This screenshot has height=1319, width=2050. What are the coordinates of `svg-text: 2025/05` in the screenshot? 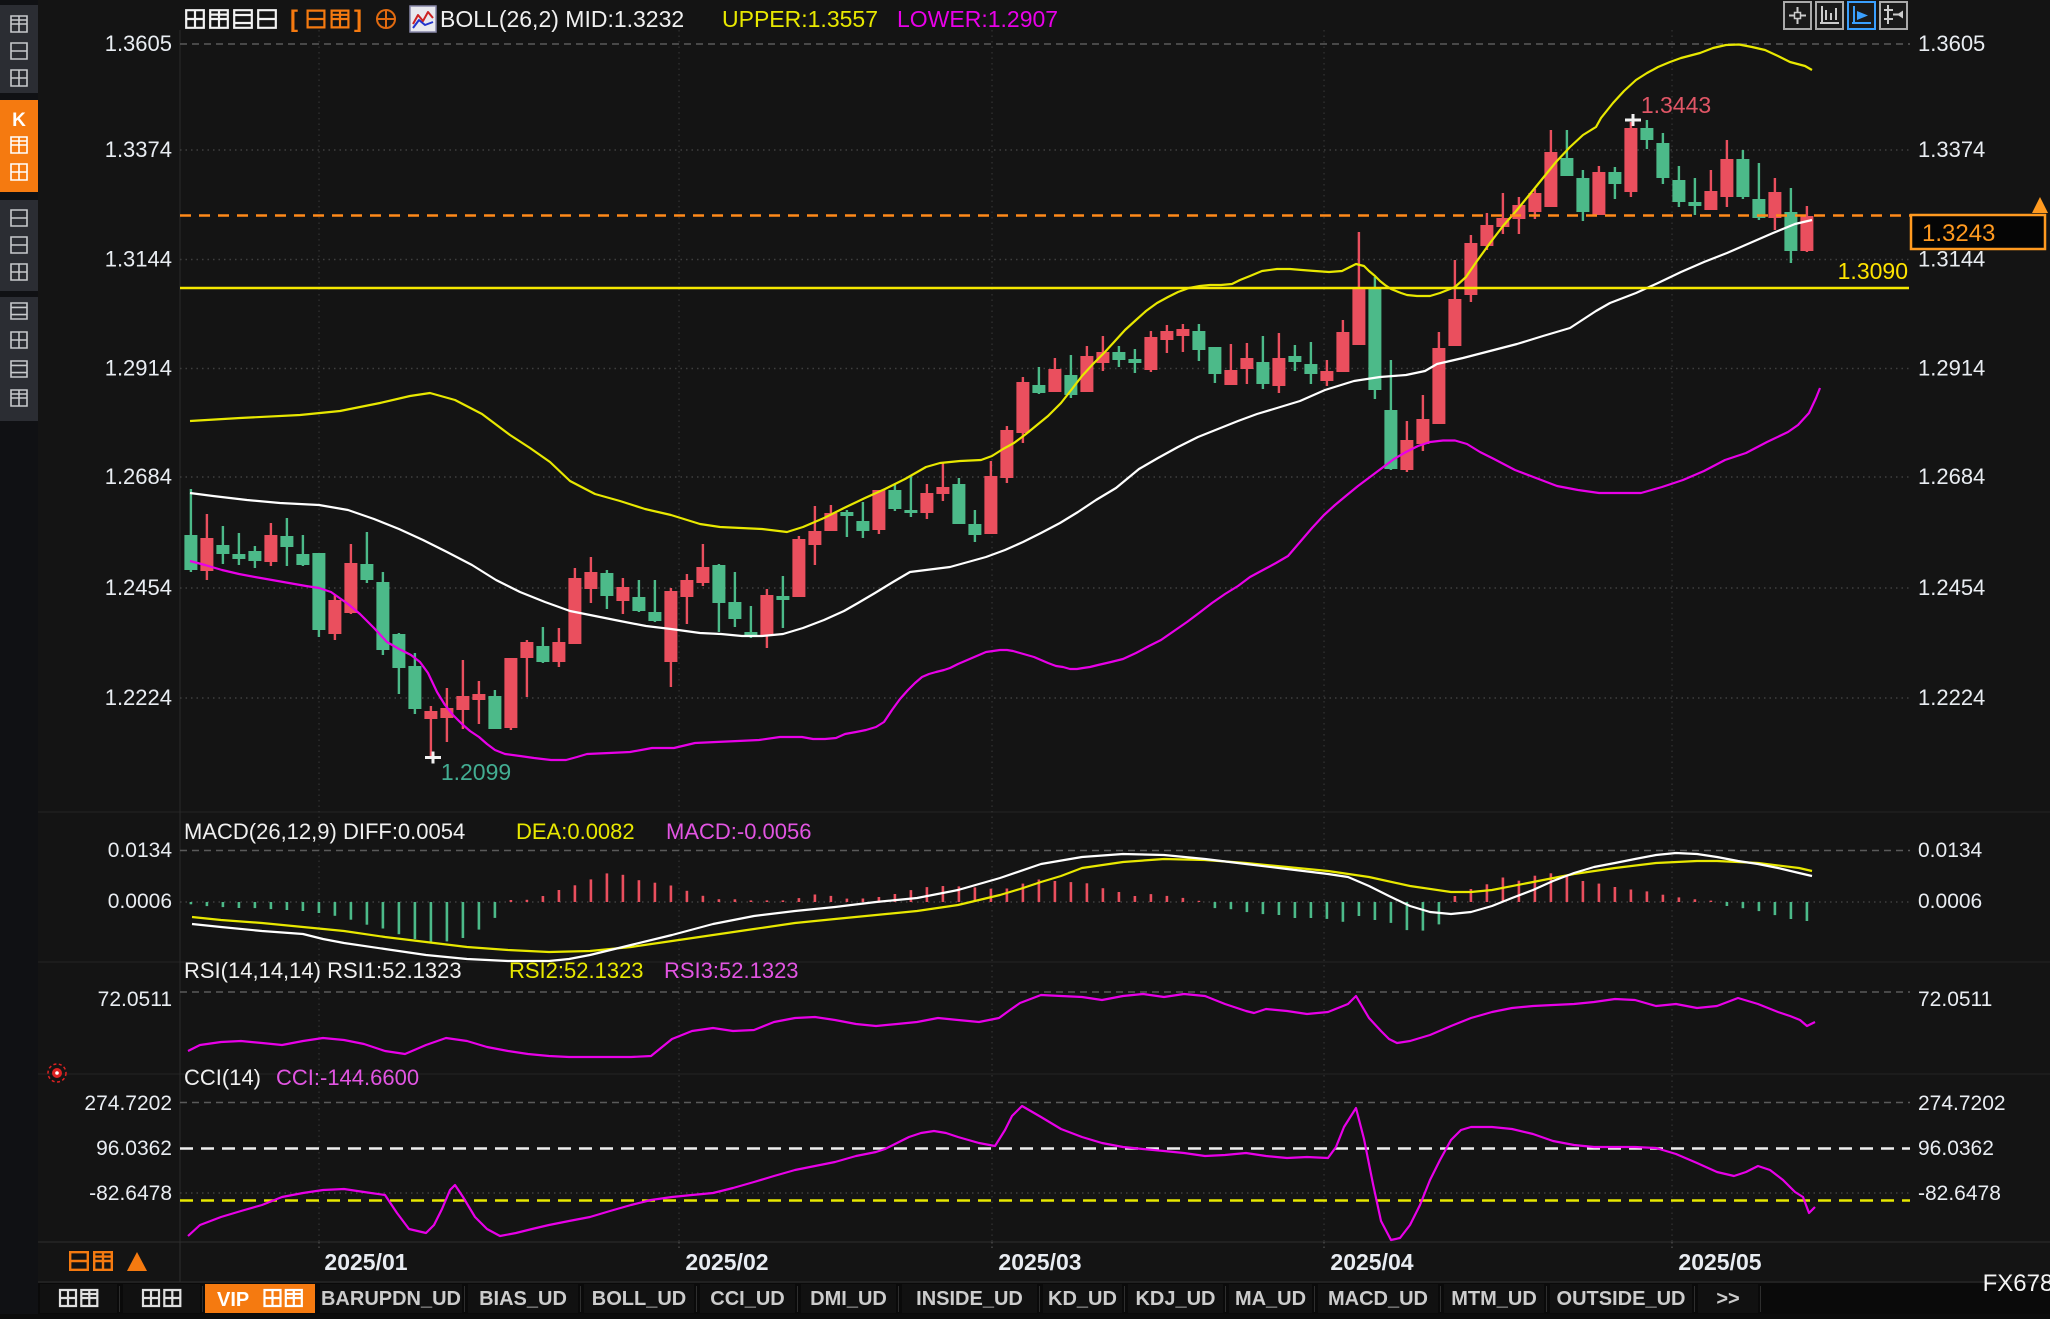 It's located at (1719, 1262).